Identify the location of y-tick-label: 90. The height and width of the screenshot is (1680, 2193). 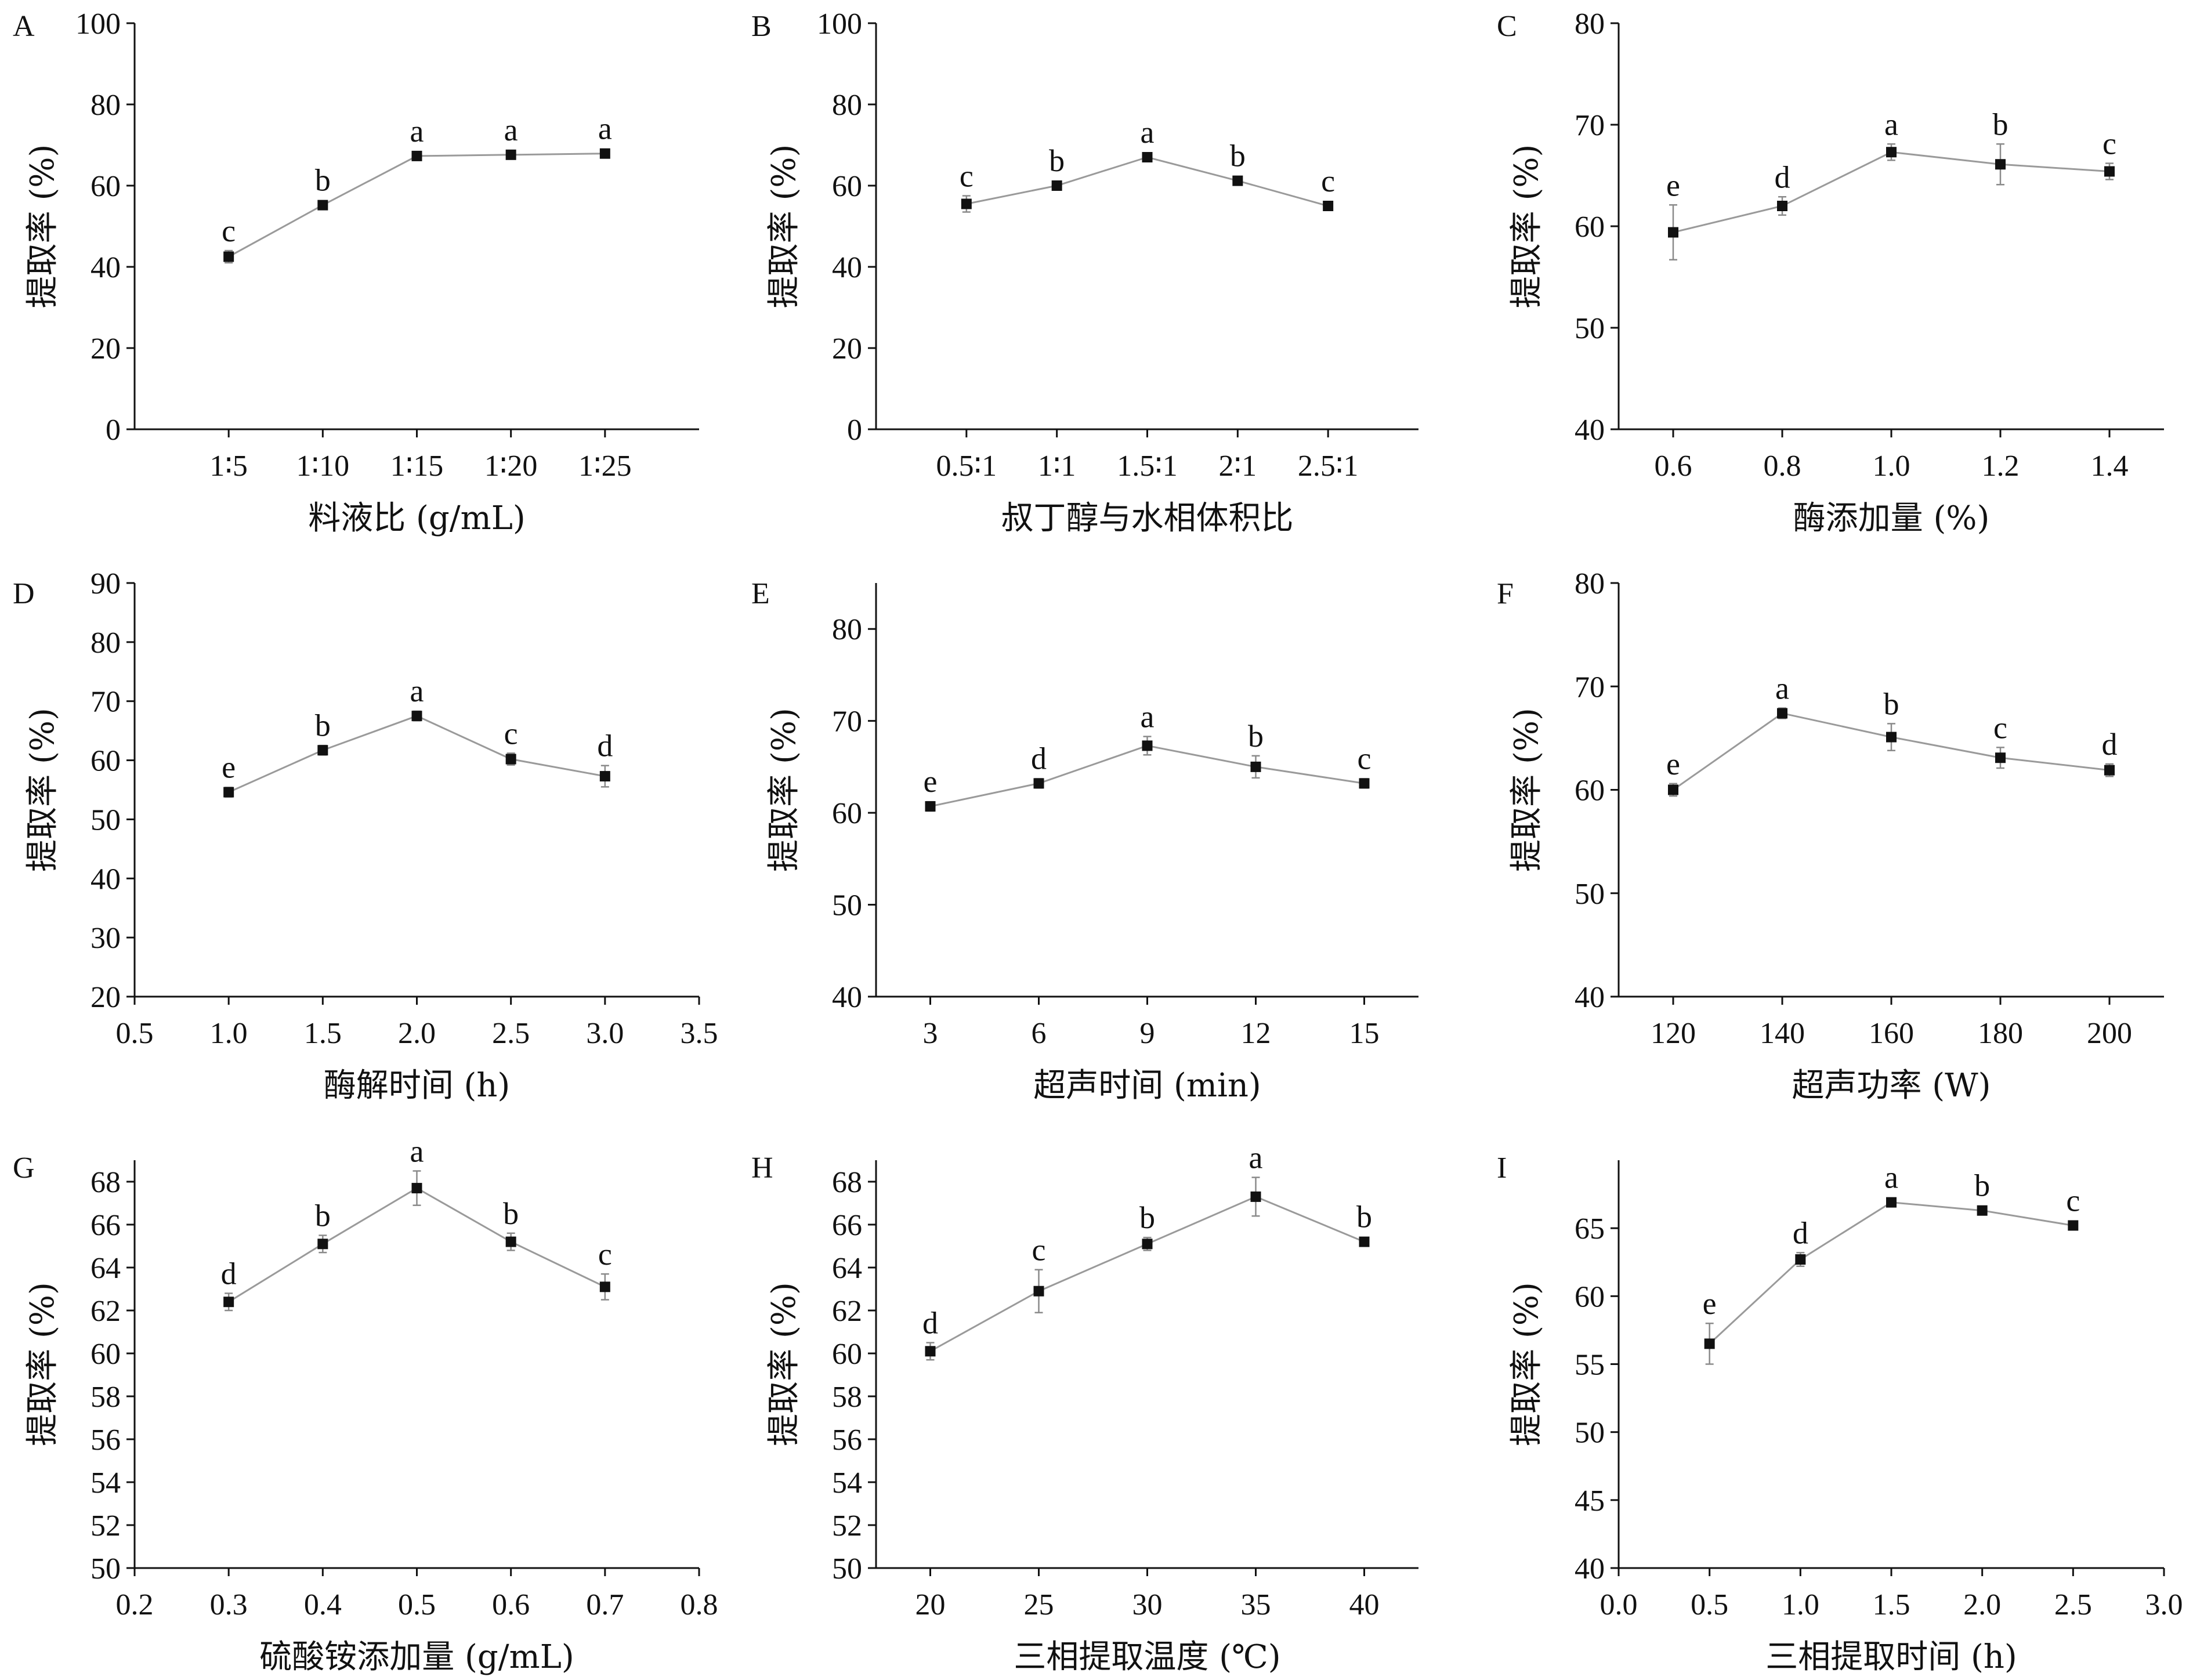
(106, 583).